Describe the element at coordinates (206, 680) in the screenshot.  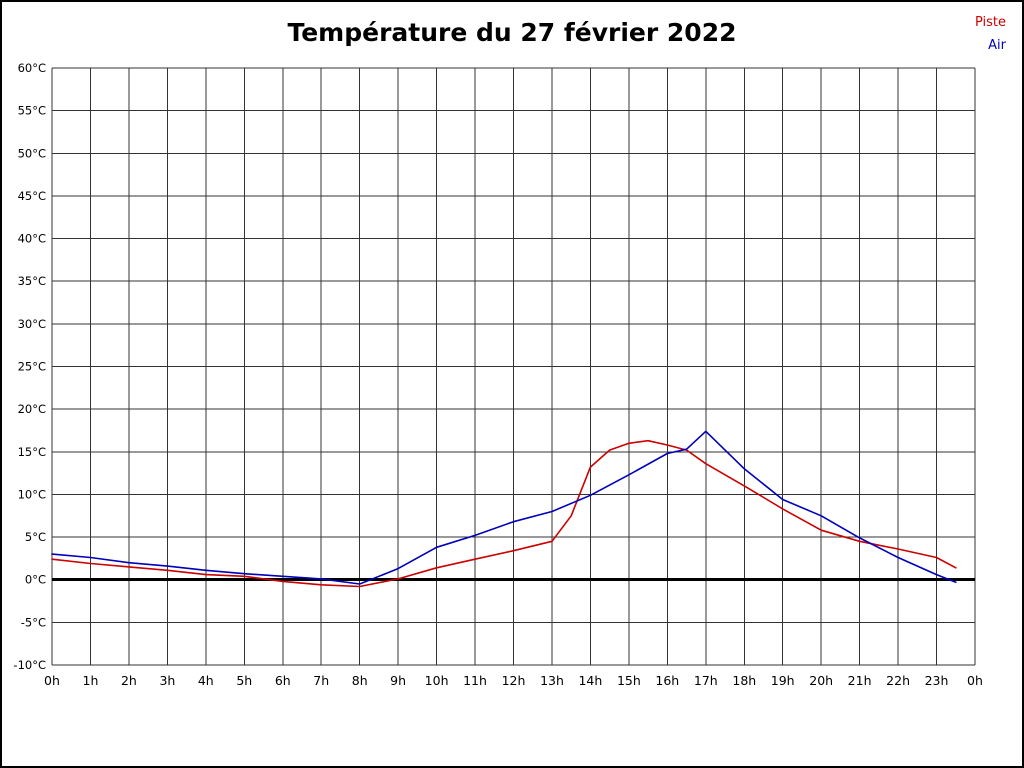
I see `x-axis-tick-label: 4h` at that location.